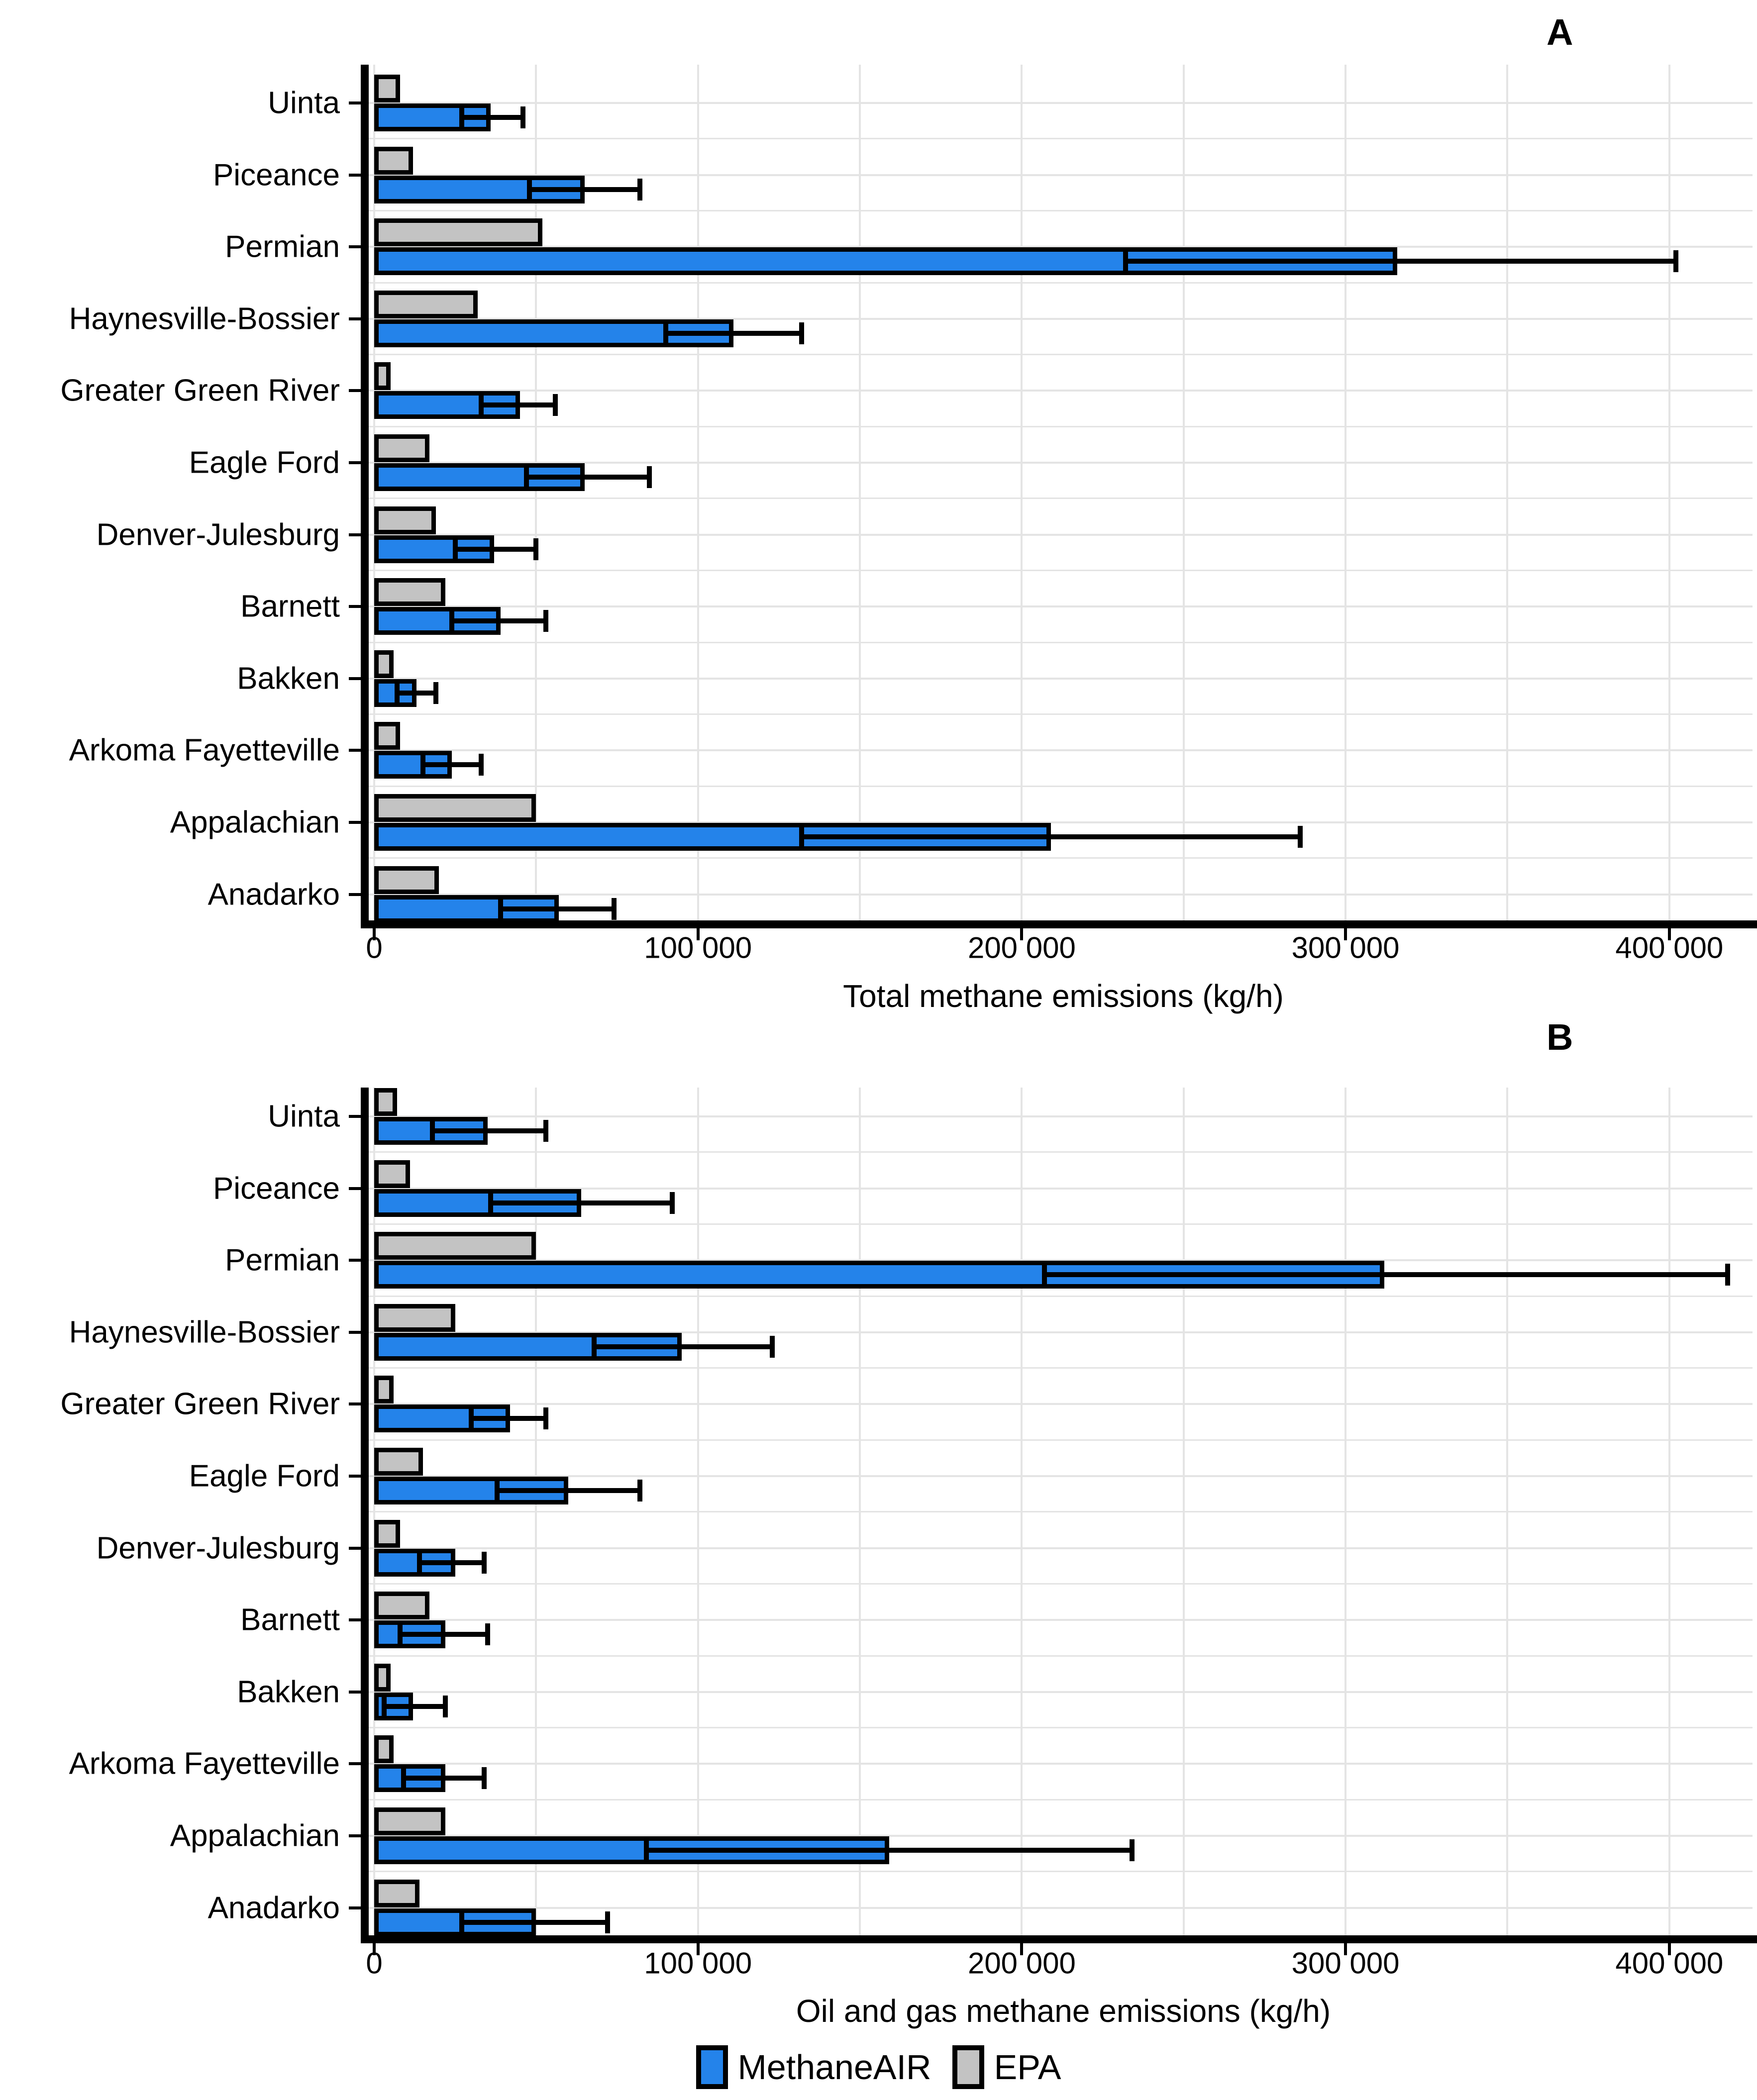 Image resolution: width=1757 pixels, height=2100 pixels. I want to click on category-label-permian: Permian, so click(282, 246).